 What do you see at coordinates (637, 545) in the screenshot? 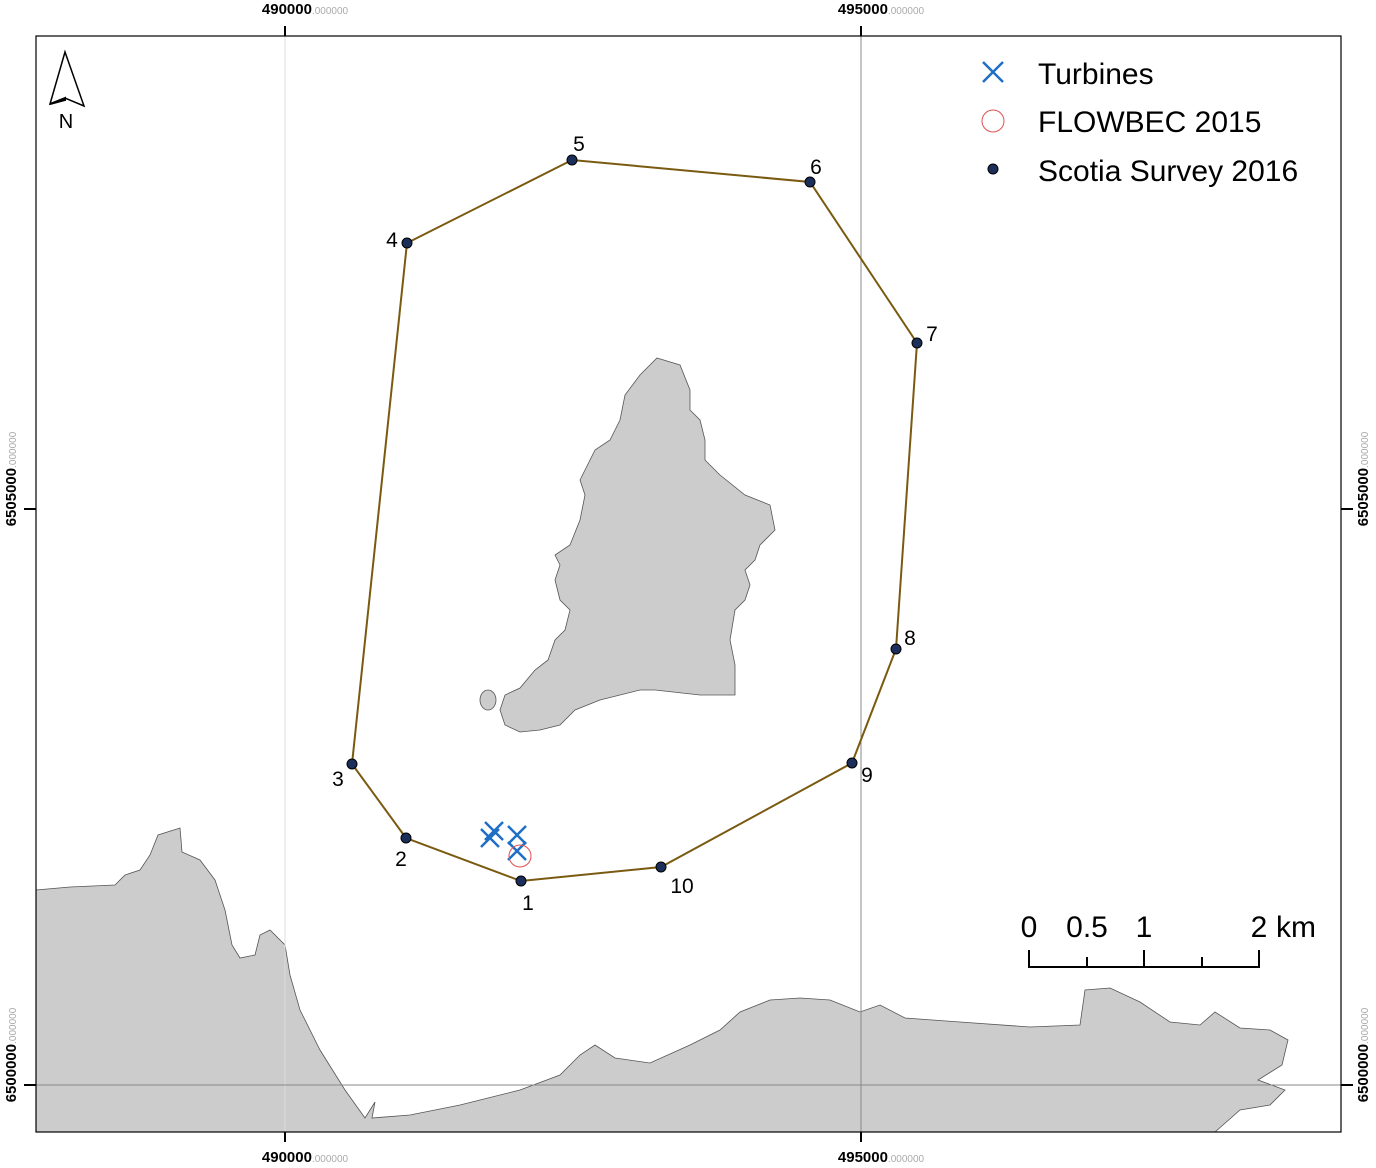
I see `island` at bounding box center [637, 545].